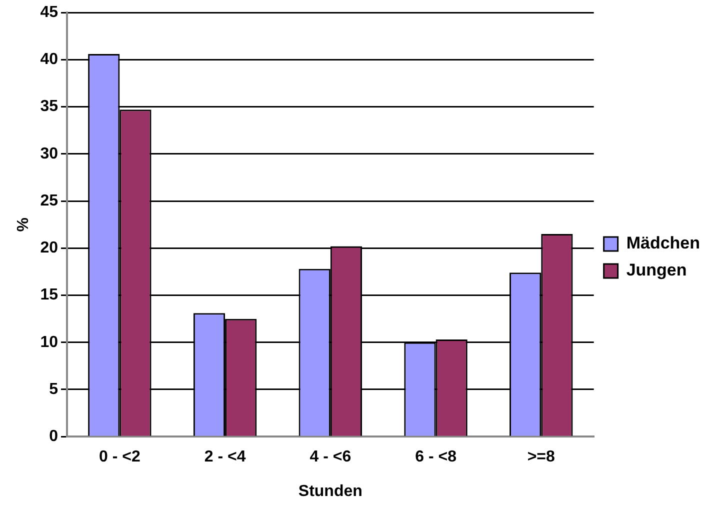  I want to click on x-axis-title: Stunden, so click(330, 491).